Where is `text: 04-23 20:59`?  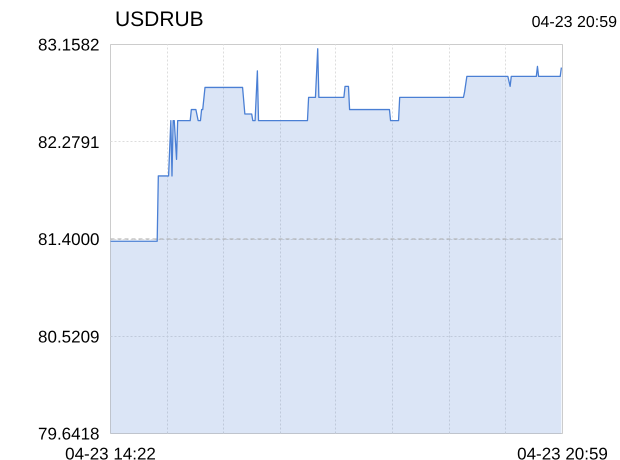
text: 04-23 20:59 is located at coordinates (574, 23).